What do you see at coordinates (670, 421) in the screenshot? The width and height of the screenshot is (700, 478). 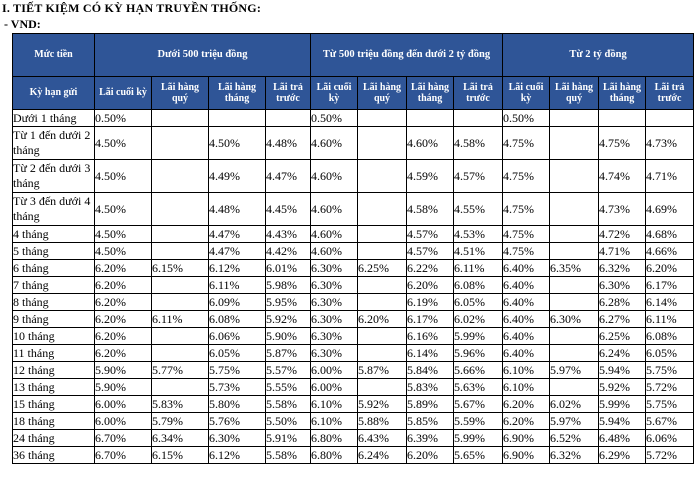 I see `rate-cell: 5.67%` at bounding box center [670, 421].